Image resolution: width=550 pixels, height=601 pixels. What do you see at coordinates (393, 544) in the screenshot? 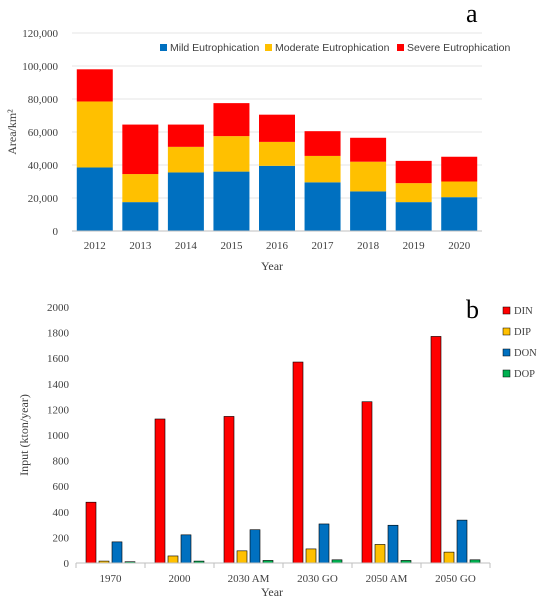
I see `panel-b-bar-DON-2050-AM` at bounding box center [393, 544].